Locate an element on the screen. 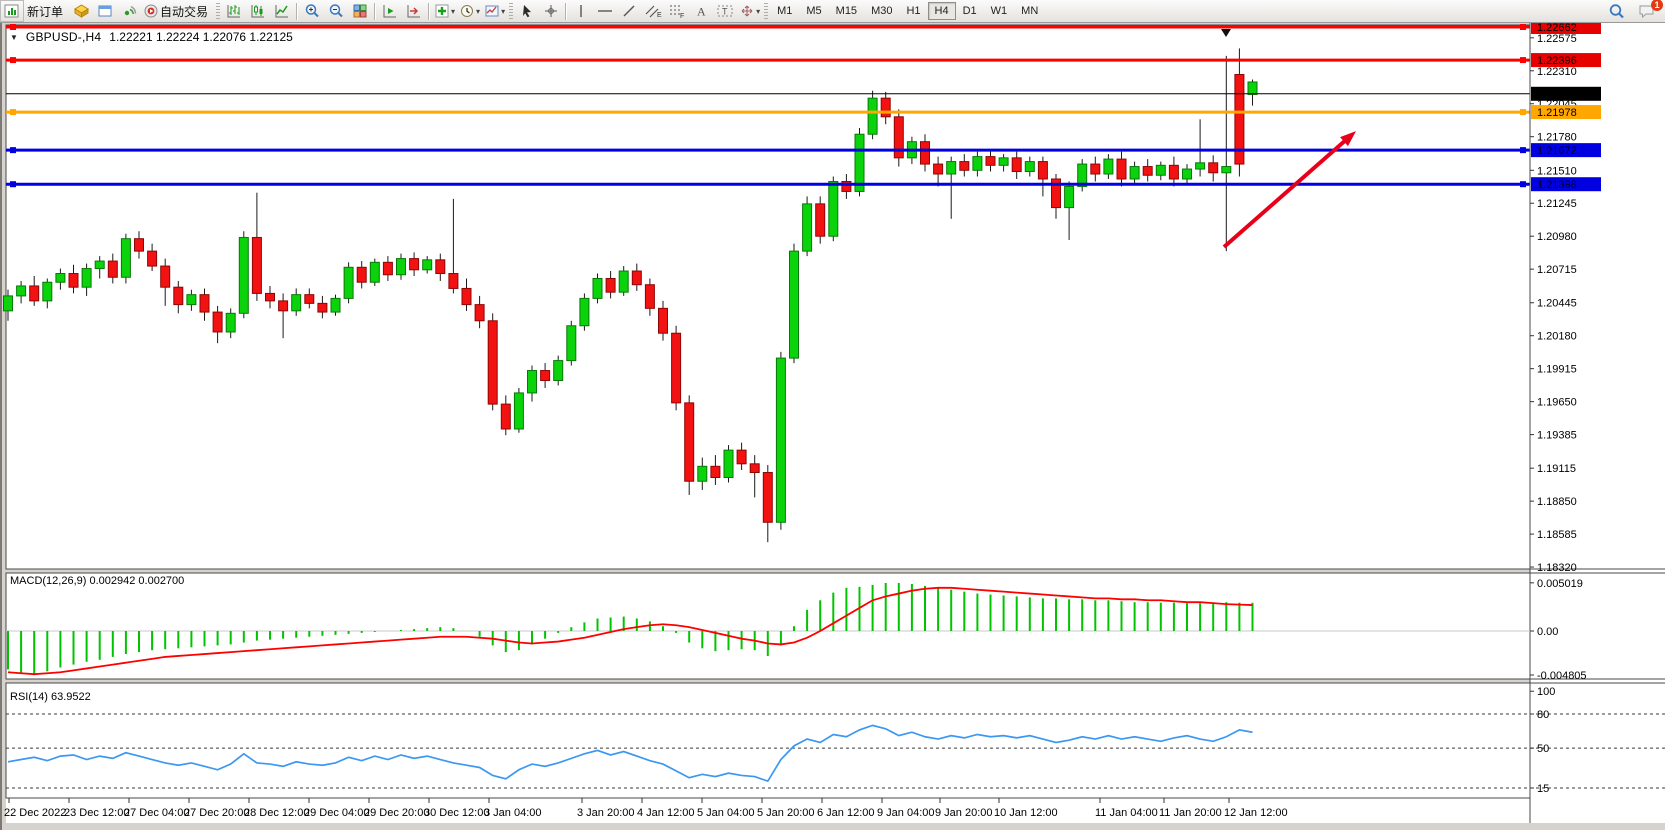 The width and height of the screenshot is (1665, 830). time-axis-label: 23 Dec 12:00 is located at coordinates (96, 813).